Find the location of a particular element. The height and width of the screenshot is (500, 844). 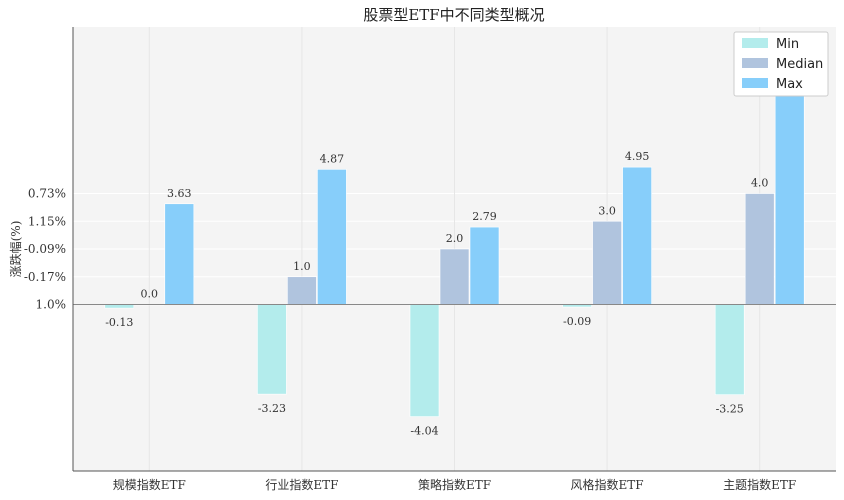

x-tick-label: 风格指数ETF is located at coordinates (607, 484).